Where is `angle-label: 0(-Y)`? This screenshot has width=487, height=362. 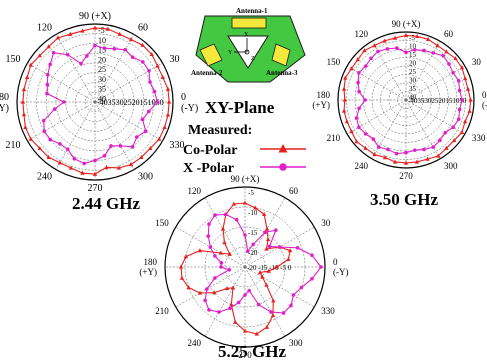
angle-label: 0(-Y) is located at coordinates (341, 267).